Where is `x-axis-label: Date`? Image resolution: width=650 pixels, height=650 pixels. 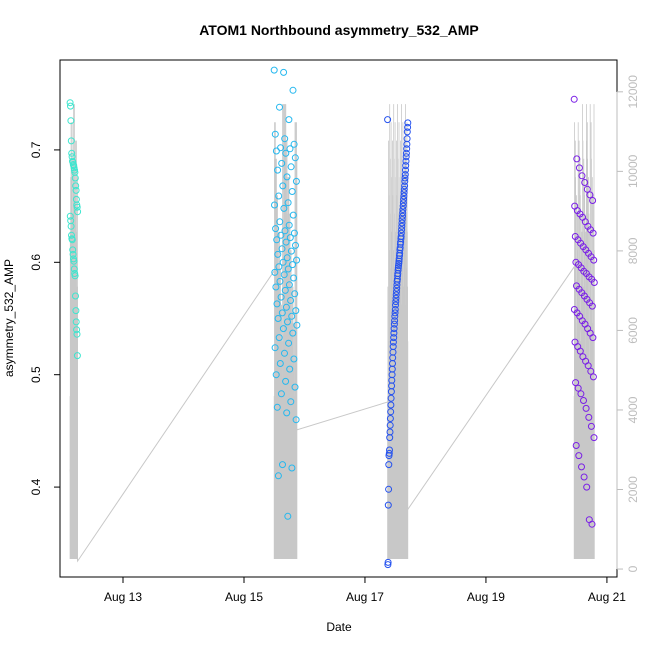
x-axis-label: Date is located at coordinates (339, 627).